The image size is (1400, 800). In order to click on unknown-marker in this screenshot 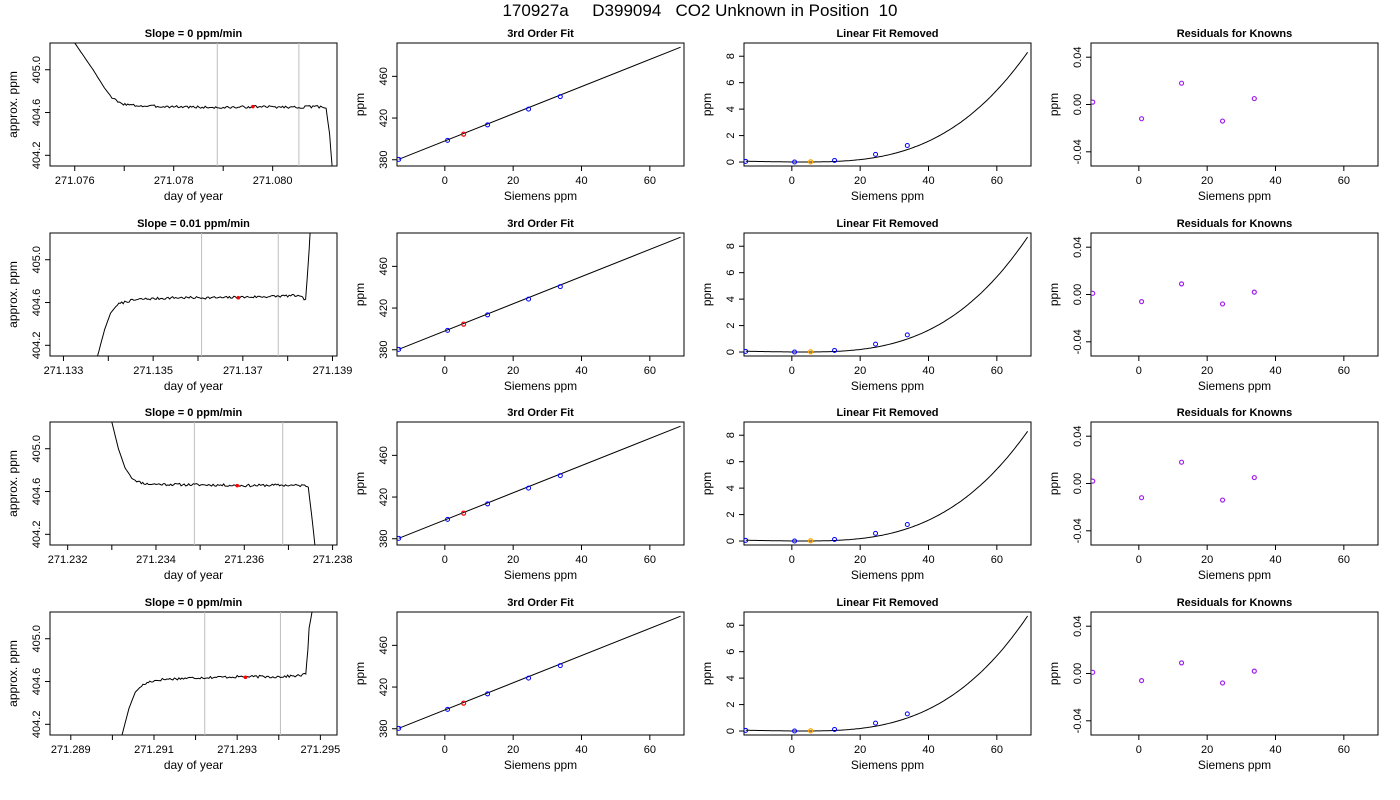, I will do `click(237, 485)`.